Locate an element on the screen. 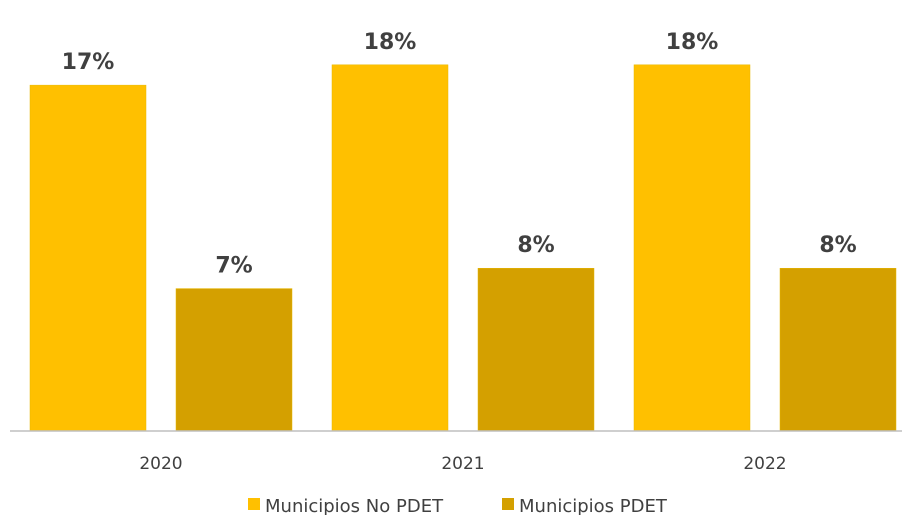 The width and height of the screenshot is (902, 515). x-tick-label-2020: 2020 is located at coordinates (160, 464).